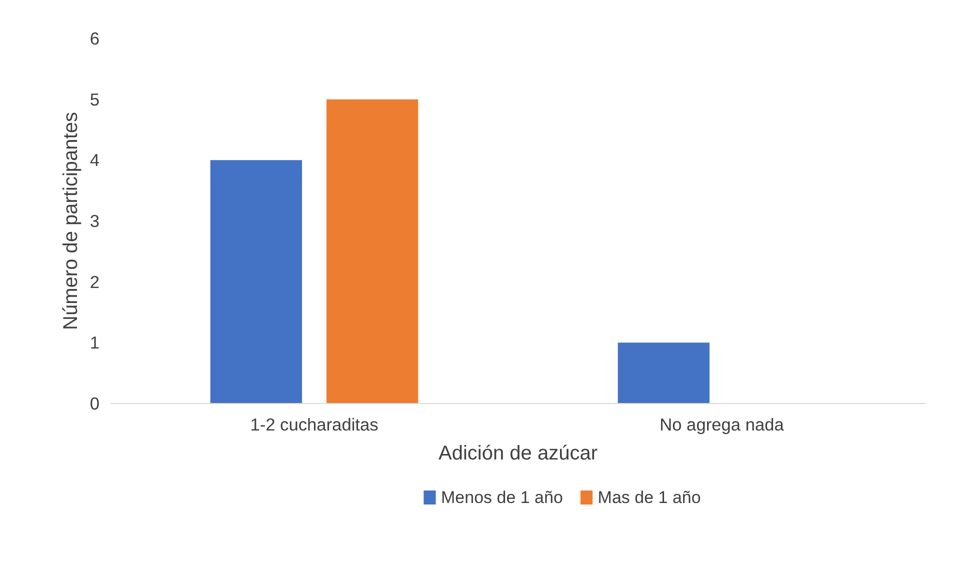 The height and width of the screenshot is (577, 955). Describe the element at coordinates (95, 404) in the screenshot. I see `y-tick-label: 0` at that location.